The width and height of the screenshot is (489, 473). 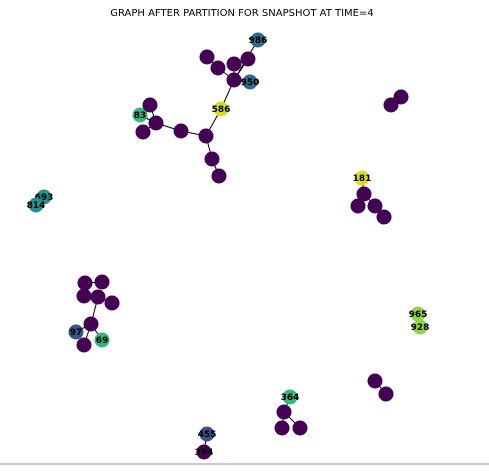 I want to click on node-label: 364, so click(x=290, y=398).